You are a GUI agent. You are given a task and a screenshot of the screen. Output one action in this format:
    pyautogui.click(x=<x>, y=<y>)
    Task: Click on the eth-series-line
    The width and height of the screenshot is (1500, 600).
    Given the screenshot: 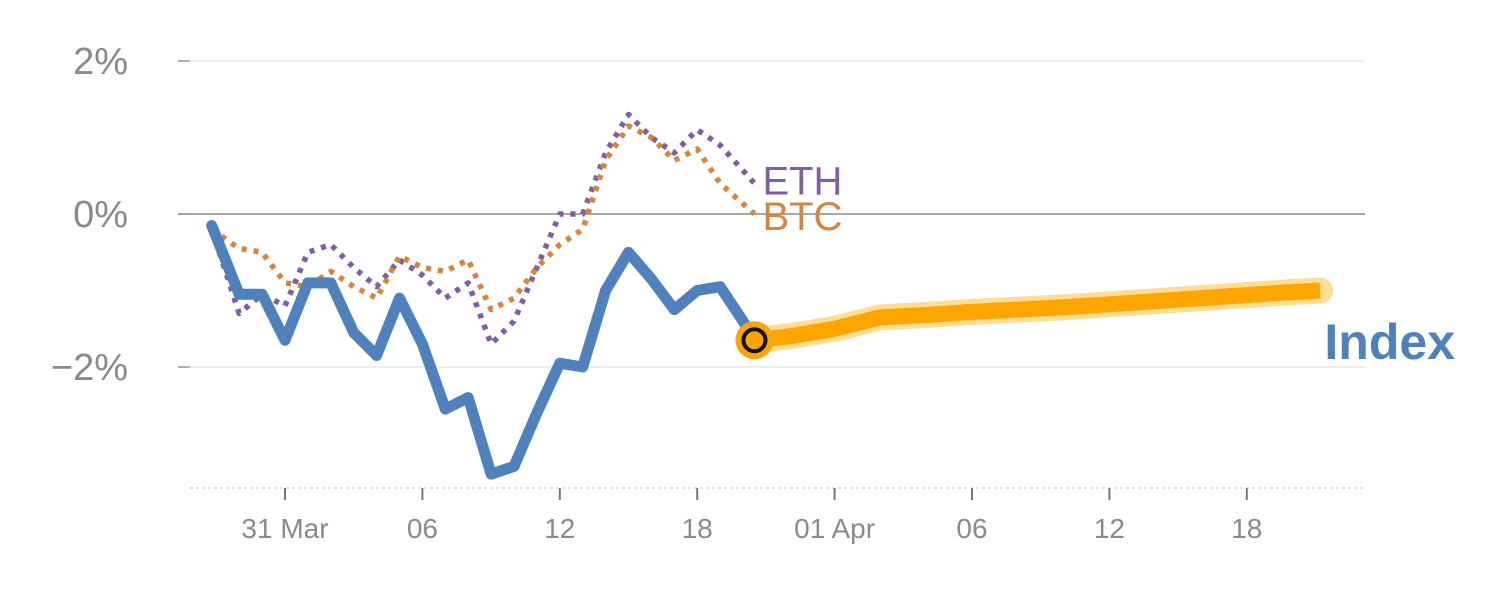 What is the action you would take?
    pyautogui.click(x=483, y=229)
    